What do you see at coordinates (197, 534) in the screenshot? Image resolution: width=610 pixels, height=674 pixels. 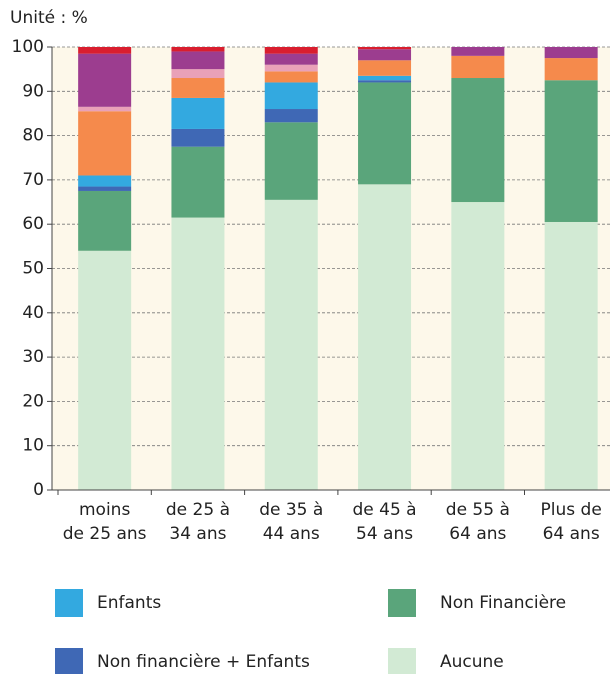 I see `x-tick-label-line: 34 ans` at bounding box center [197, 534].